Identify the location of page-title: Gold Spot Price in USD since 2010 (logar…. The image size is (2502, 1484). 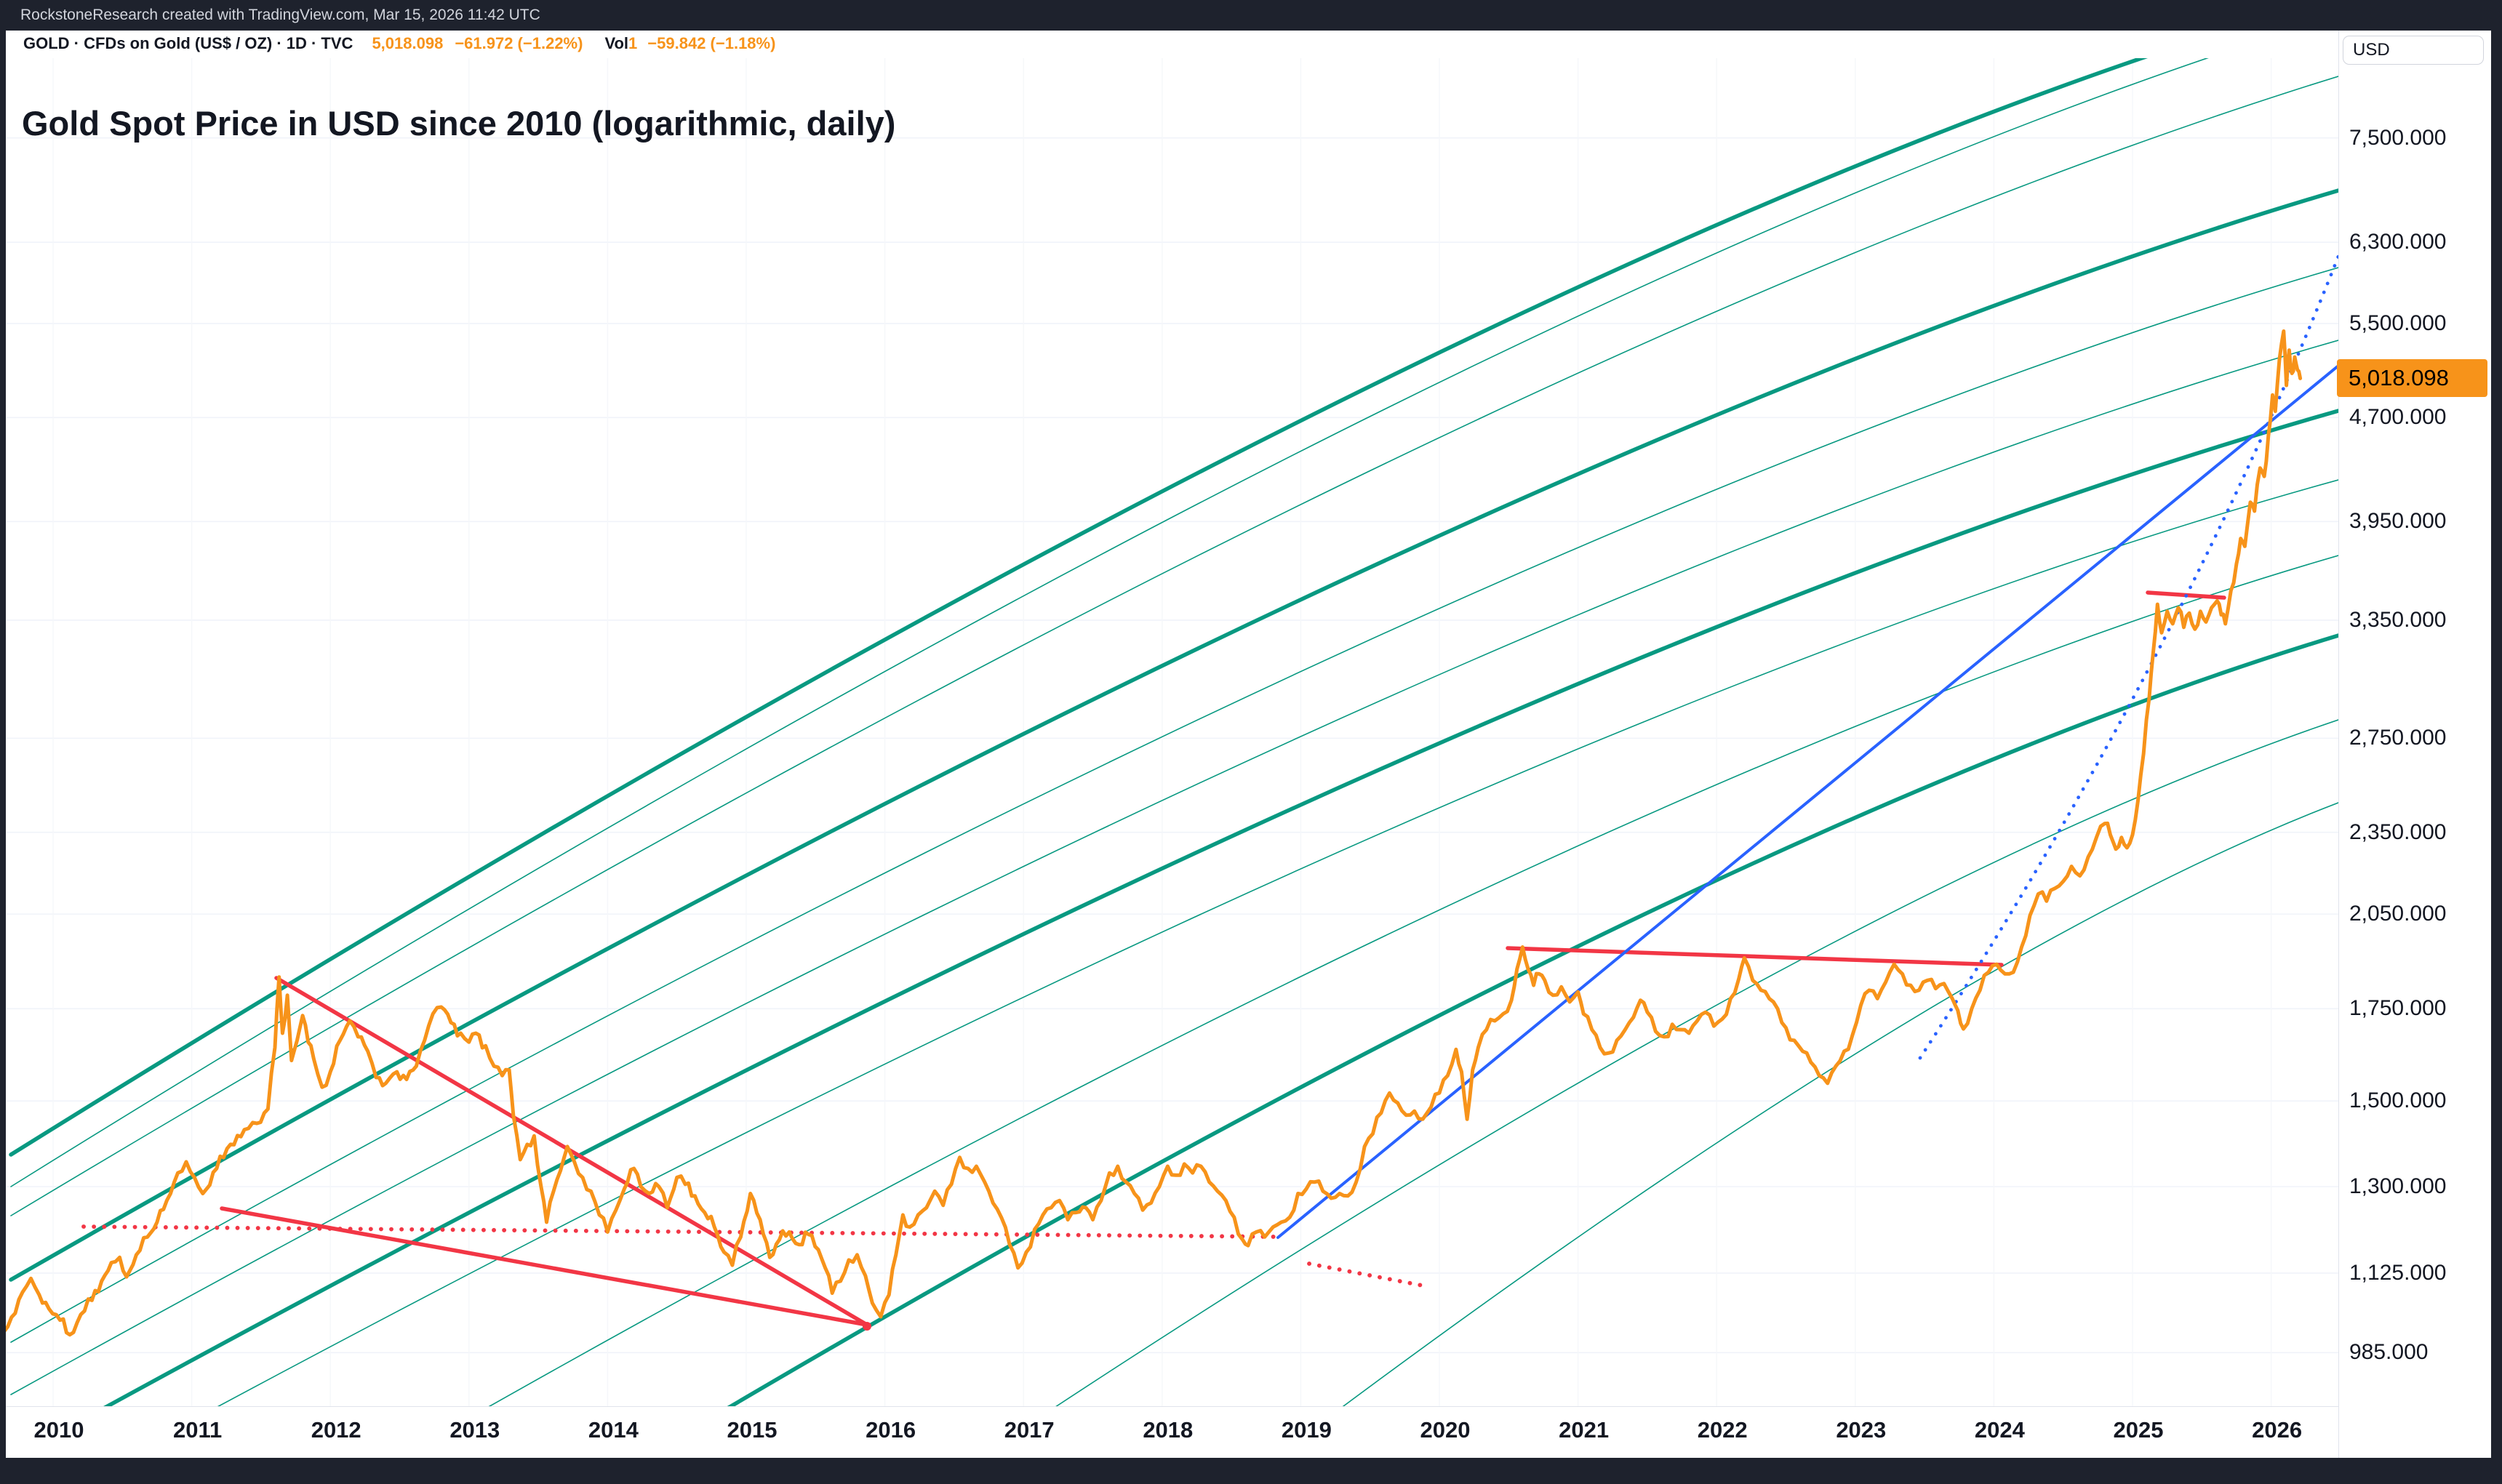
(459, 123).